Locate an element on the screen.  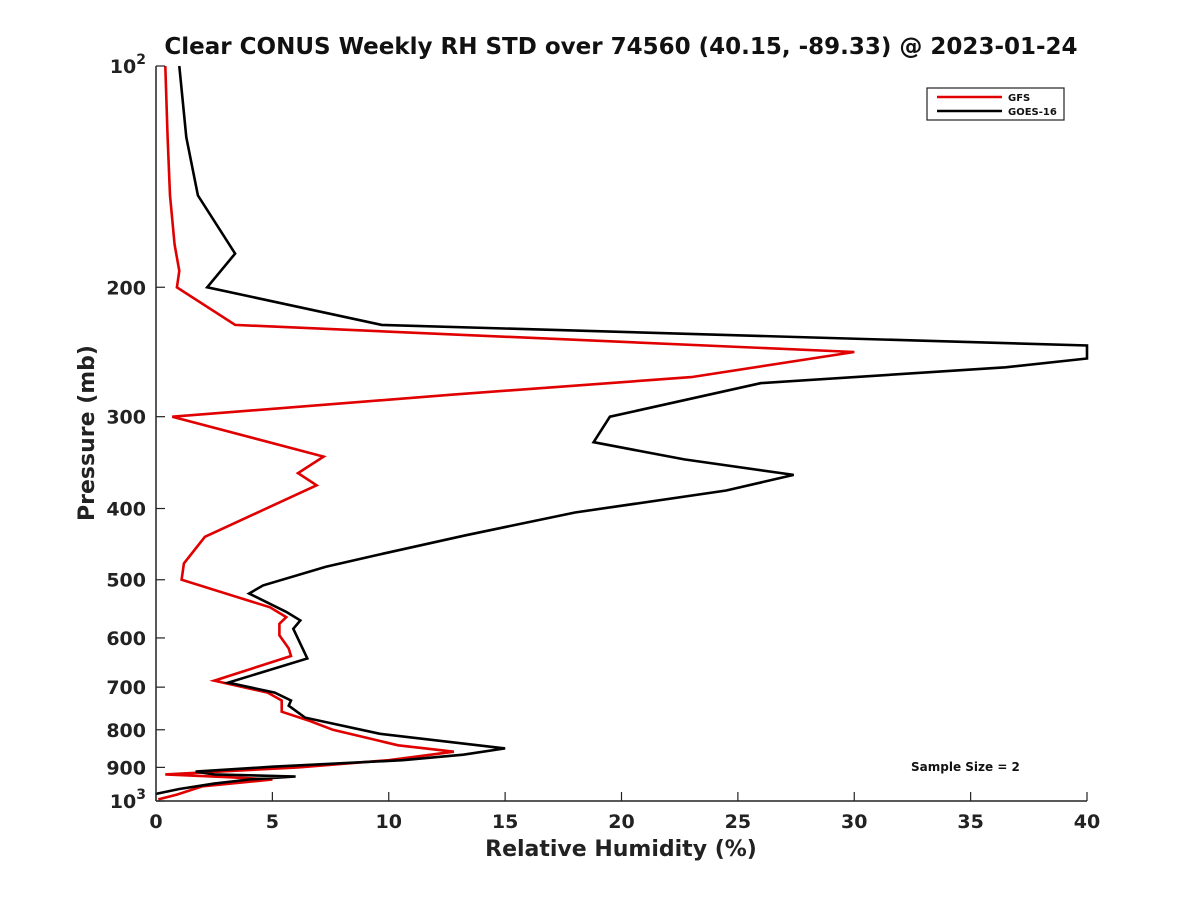
legend-label-gfs: GFS is located at coordinates (1019, 98).